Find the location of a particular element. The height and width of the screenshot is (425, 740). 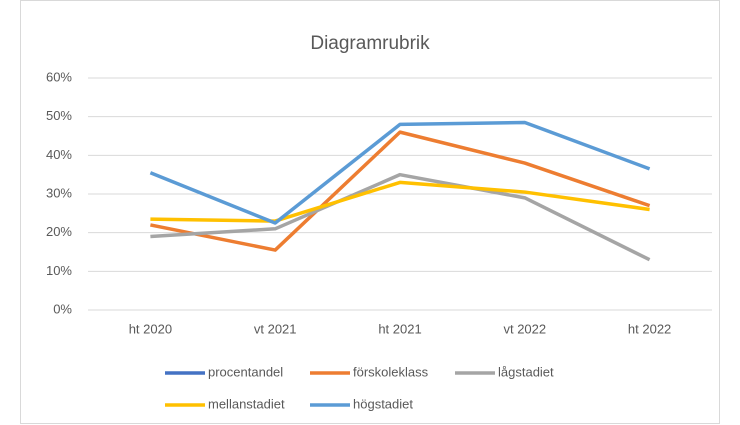

x-tick-label: ht 2020 is located at coordinates (150, 328).